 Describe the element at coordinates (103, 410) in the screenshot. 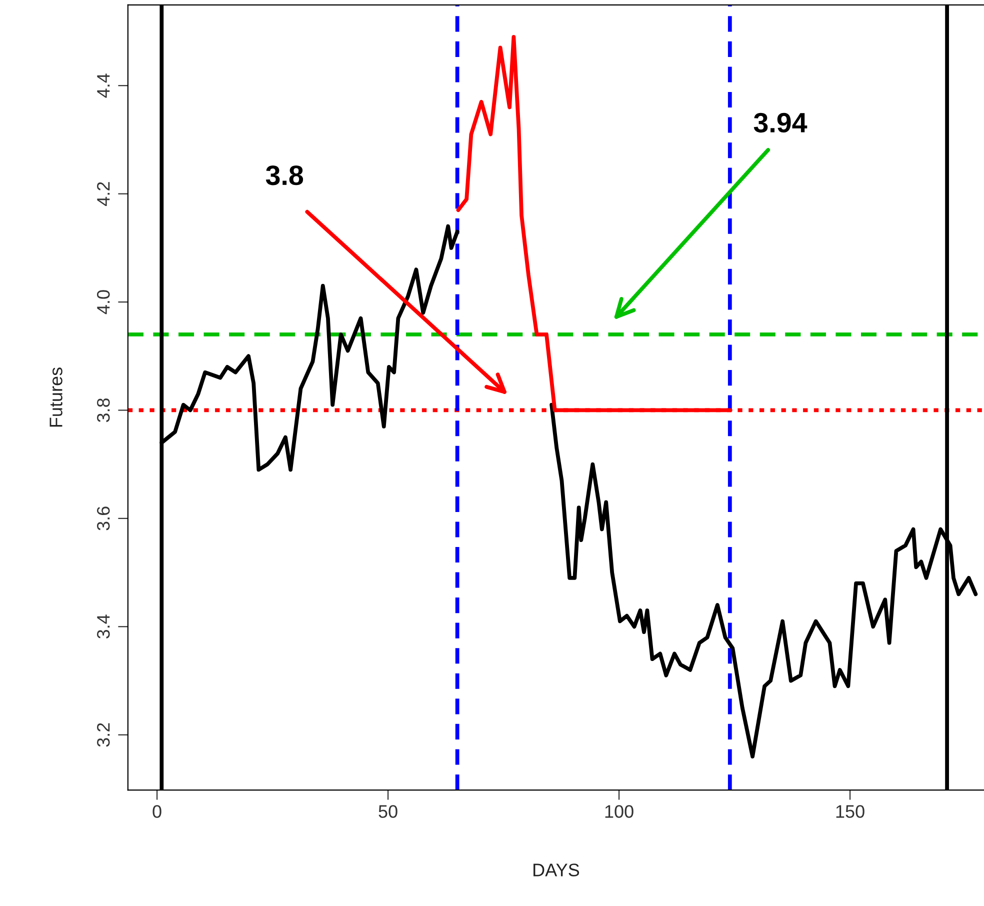

I see `y-tick-label: 3.8` at that location.